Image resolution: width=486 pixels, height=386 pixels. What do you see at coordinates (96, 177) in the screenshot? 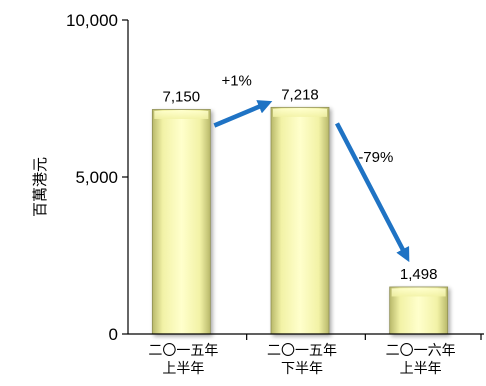
I see `y-tick-label: 5,000` at bounding box center [96, 177].